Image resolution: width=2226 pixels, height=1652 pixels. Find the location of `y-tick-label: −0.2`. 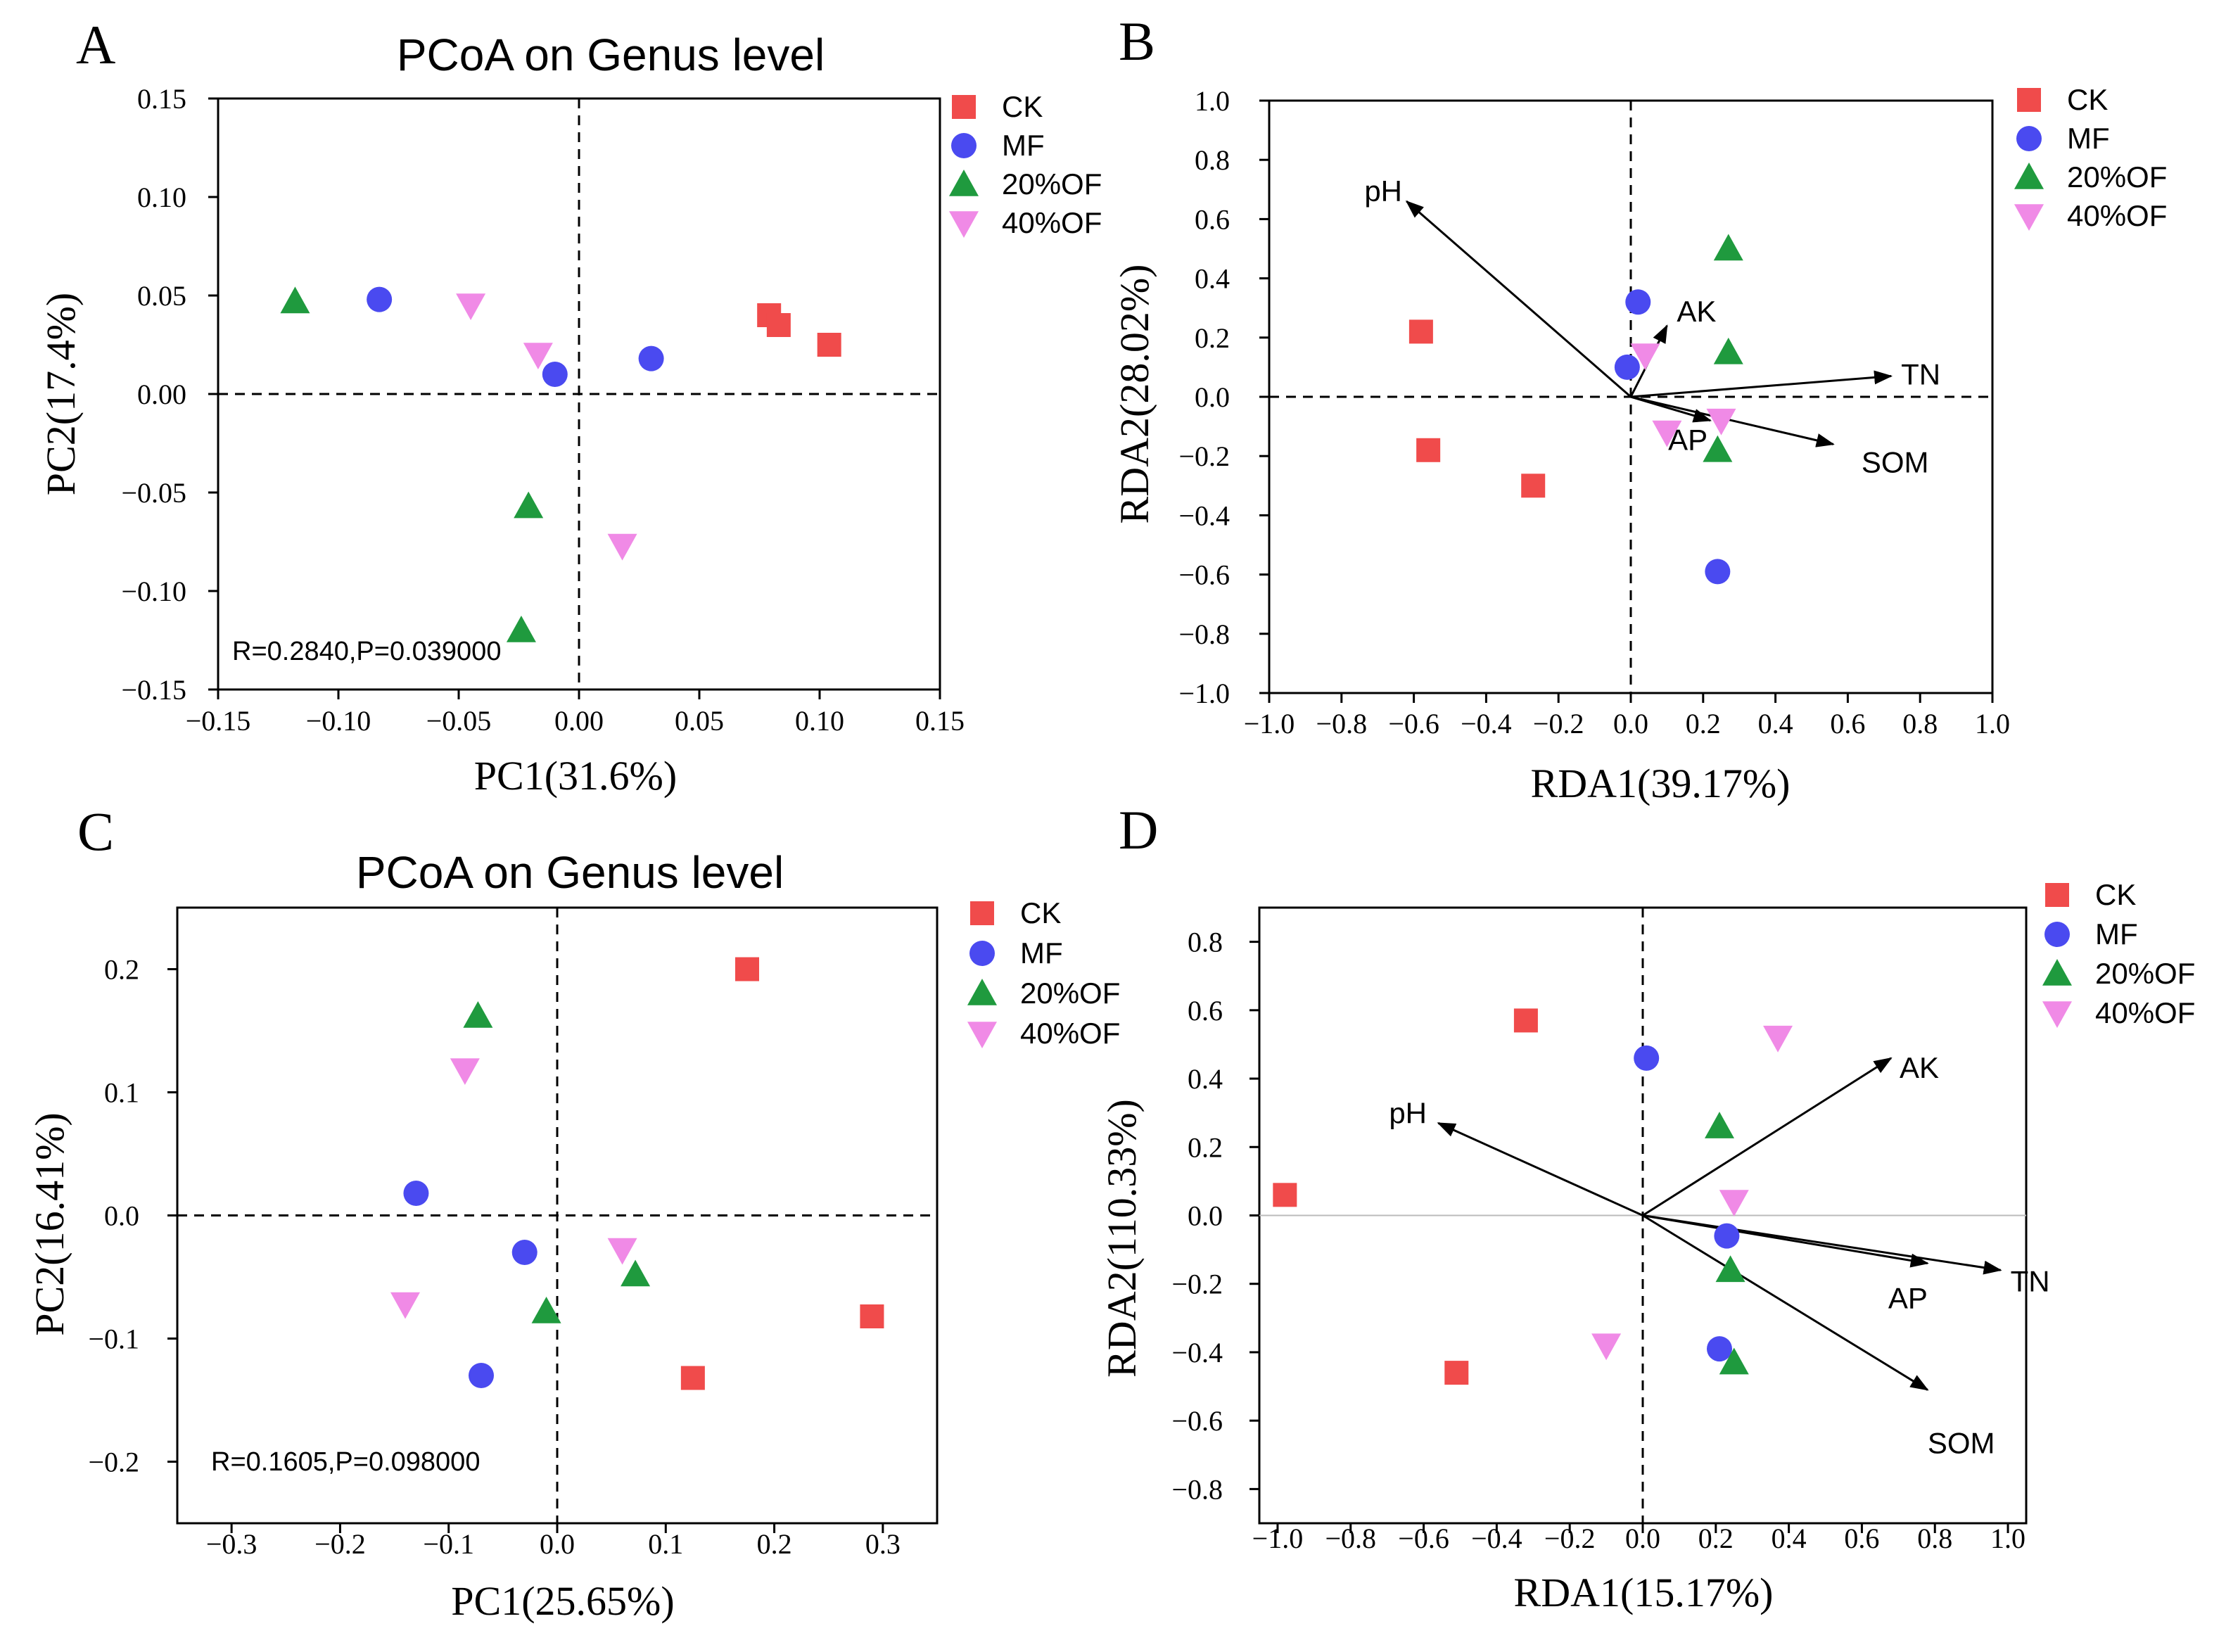

y-tick-label: −0.2 is located at coordinates (1204, 456).